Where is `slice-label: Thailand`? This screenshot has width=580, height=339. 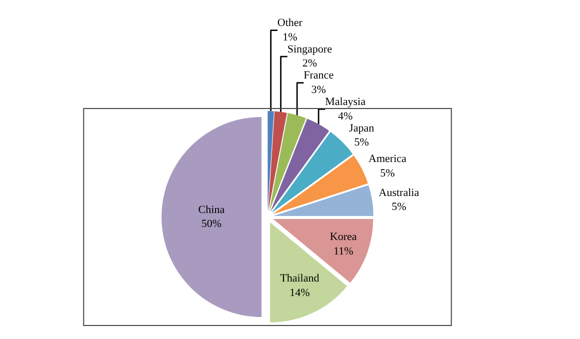 slice-label: Thailand is located at coordinates (300, 278).